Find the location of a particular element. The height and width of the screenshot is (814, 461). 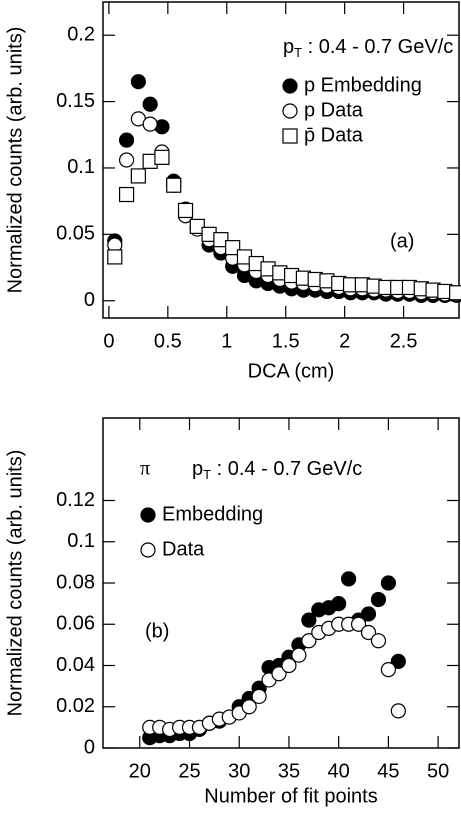

x-tick-label: 20 is located at coordinates (140, 771).